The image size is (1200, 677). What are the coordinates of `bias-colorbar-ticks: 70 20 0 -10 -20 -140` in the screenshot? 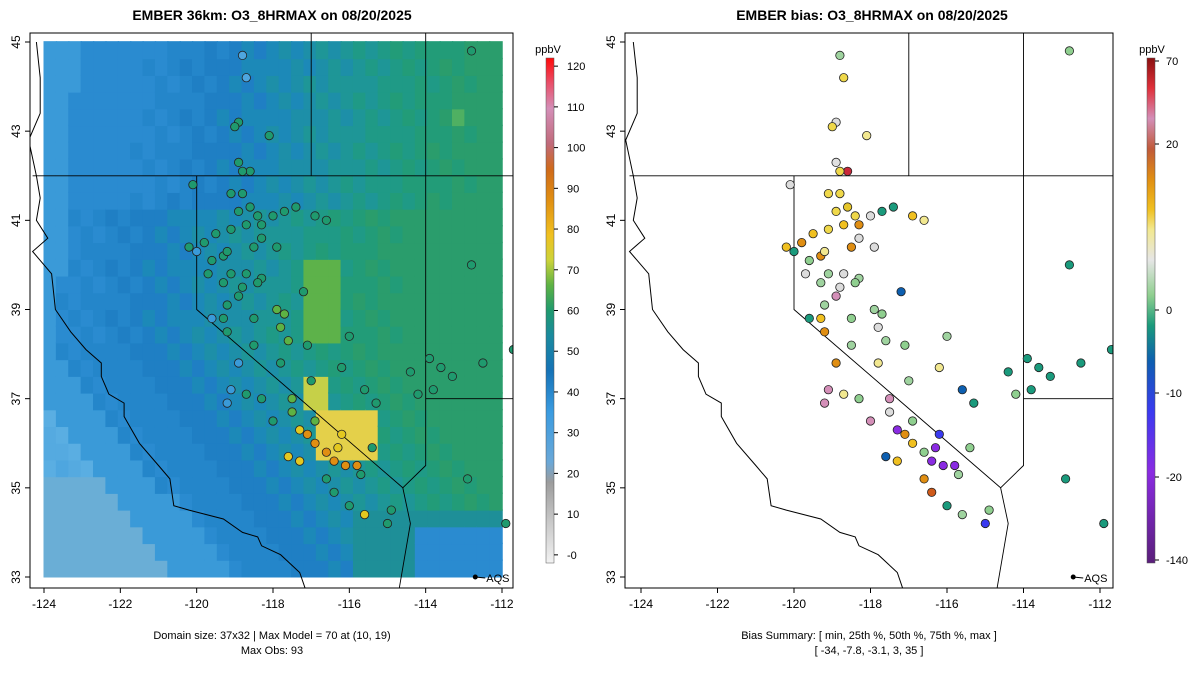 It's located at (1171, 311).